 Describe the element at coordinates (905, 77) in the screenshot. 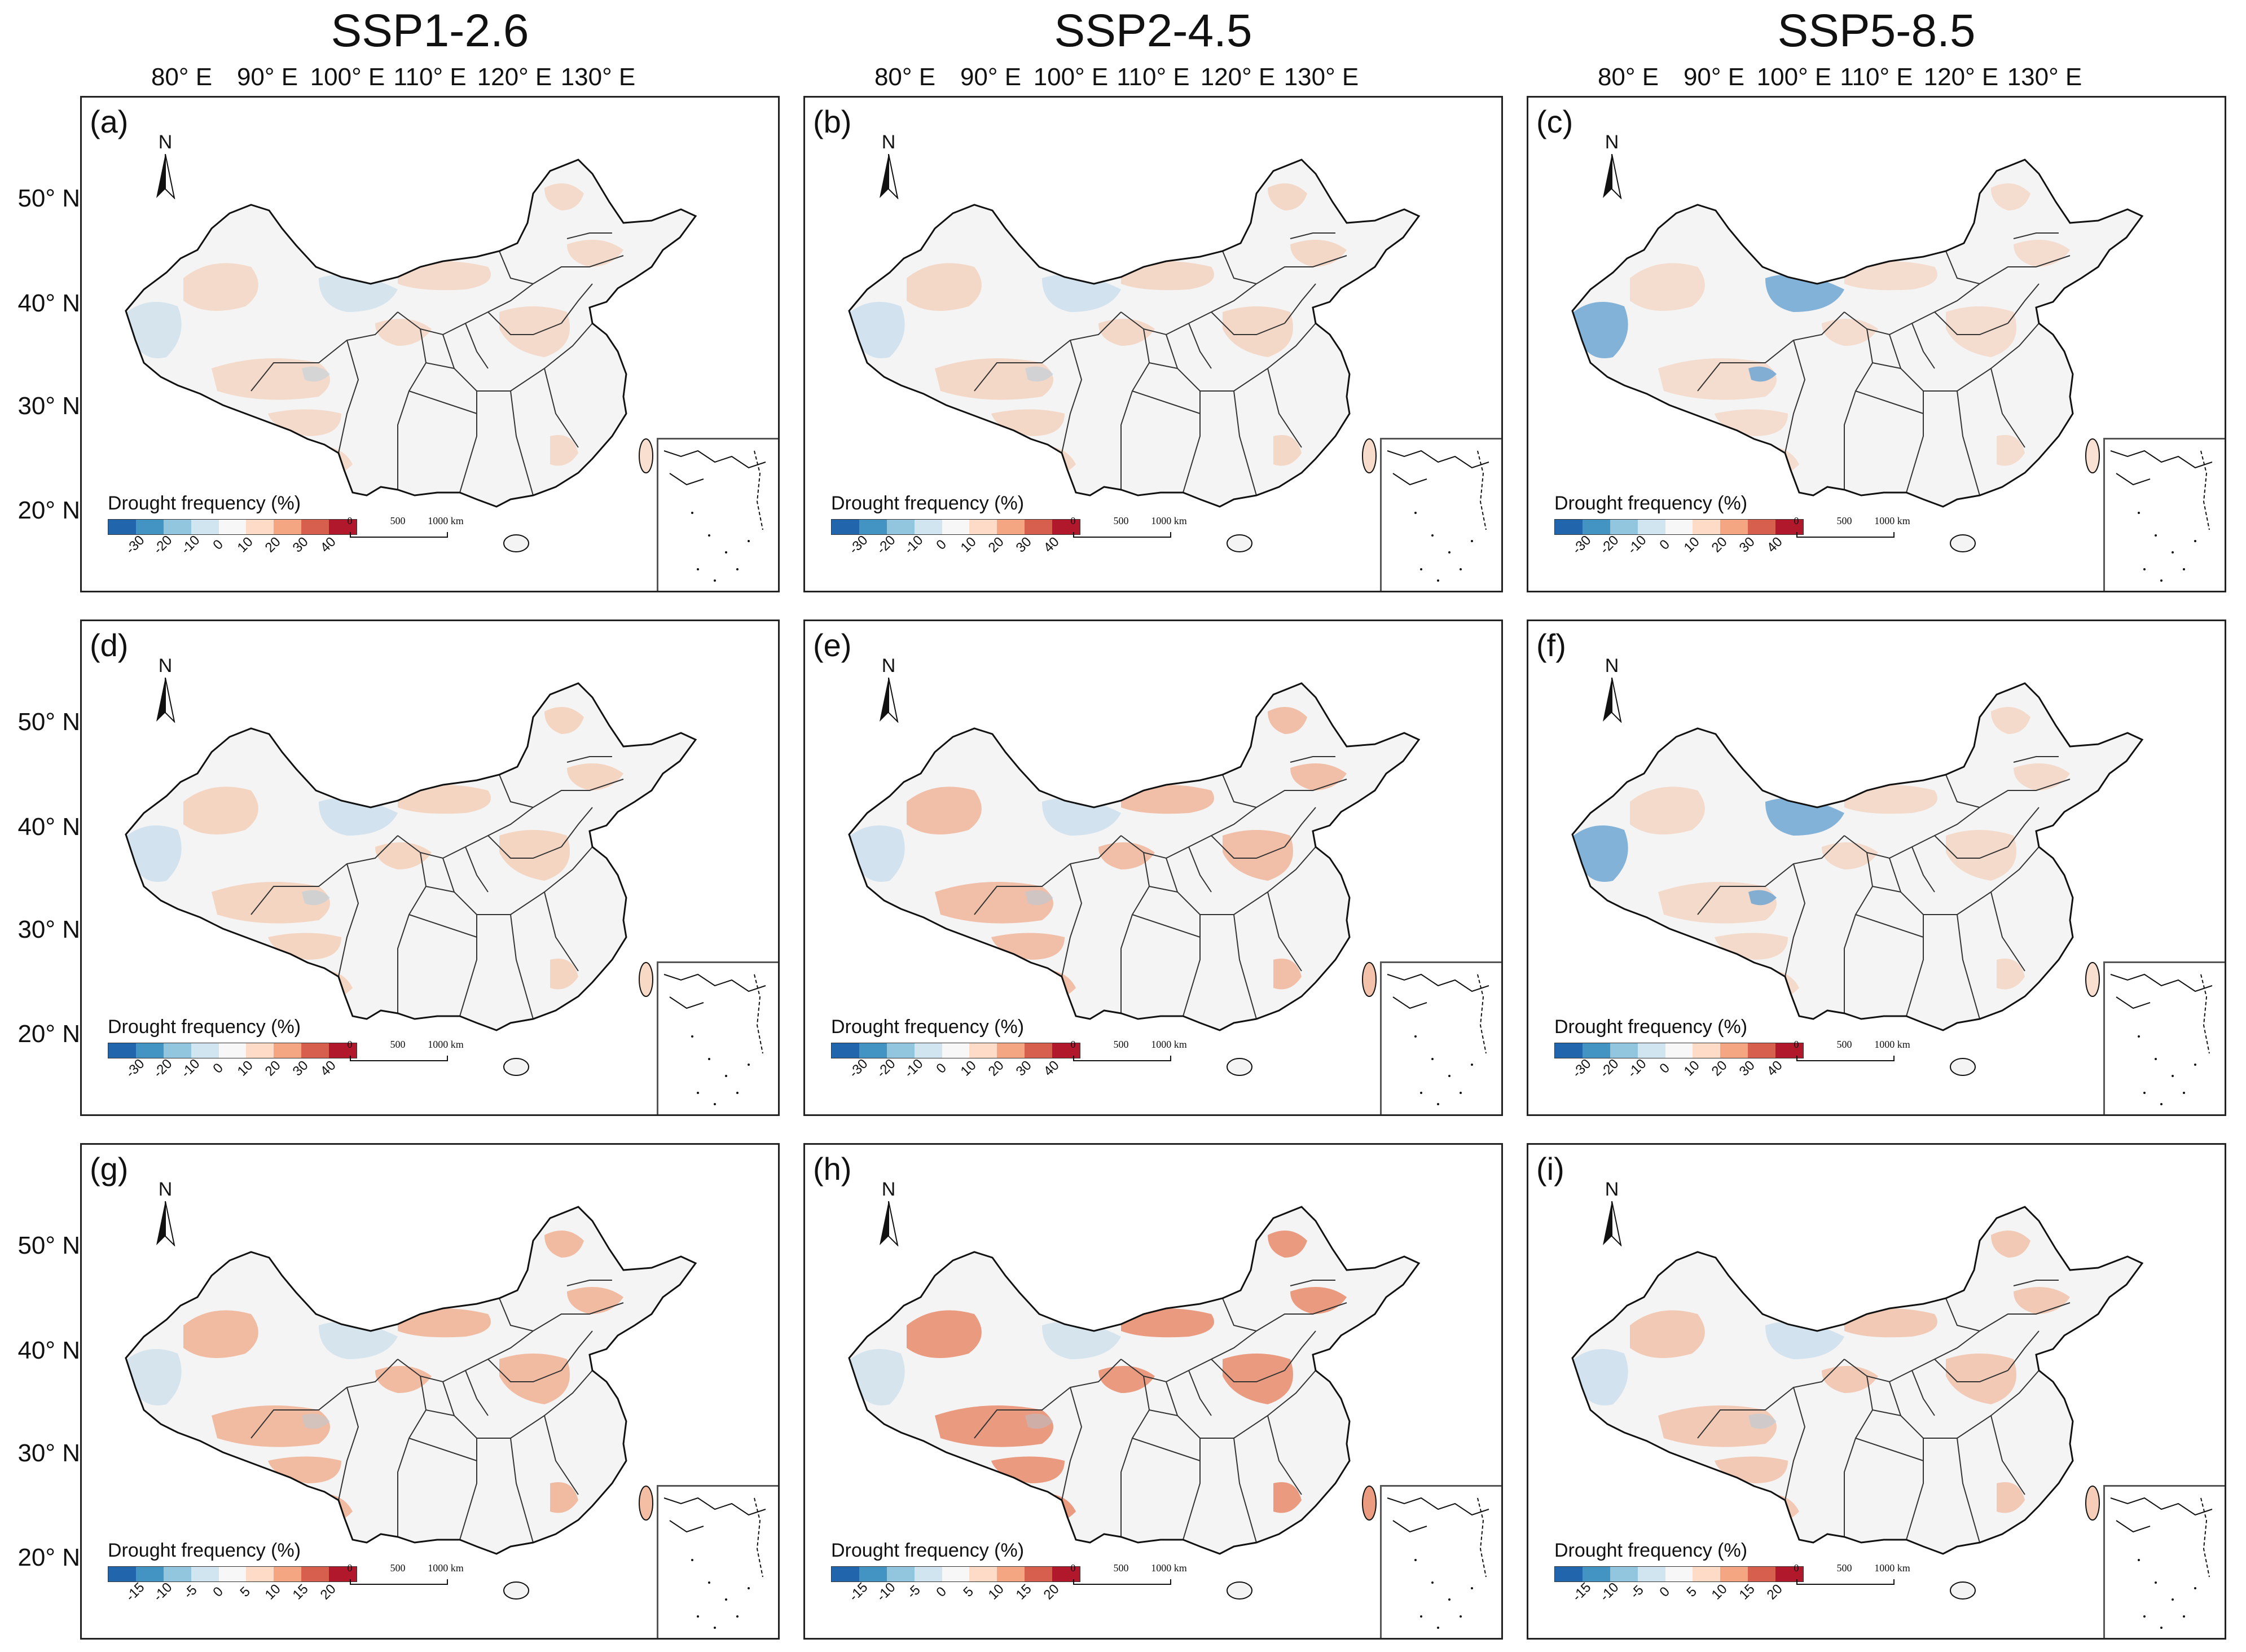

I see `longitude-tick-label: 80° E` at that location.